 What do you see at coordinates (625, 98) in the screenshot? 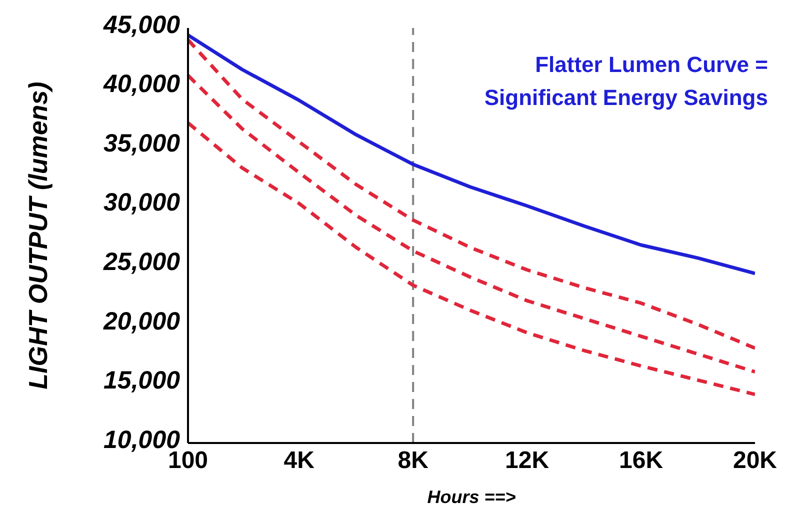
I see `annotation: Significant Energy Savings` at bounding box center [625, 98].